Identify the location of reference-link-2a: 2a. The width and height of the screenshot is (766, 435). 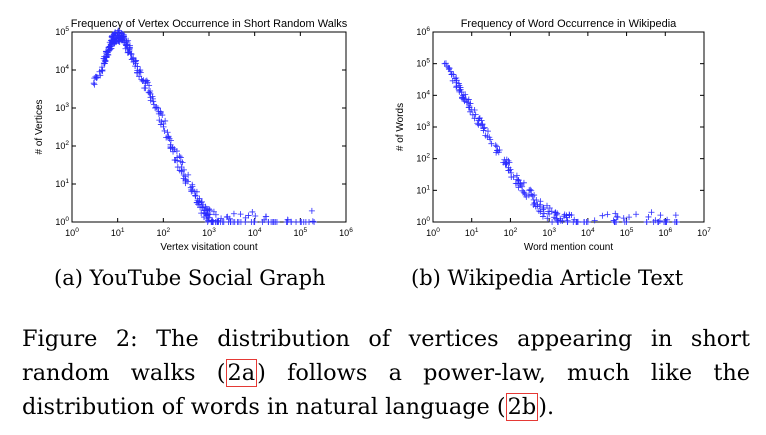
(241, 373).